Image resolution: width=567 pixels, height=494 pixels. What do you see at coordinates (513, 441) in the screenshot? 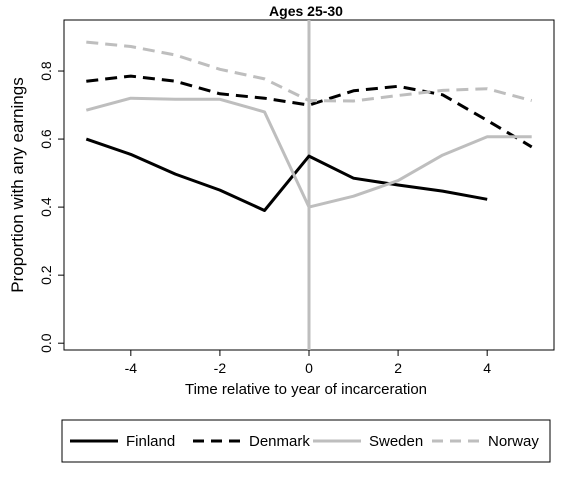
I see `legend-label-norway: Norway` at bounding box center [513, 441].